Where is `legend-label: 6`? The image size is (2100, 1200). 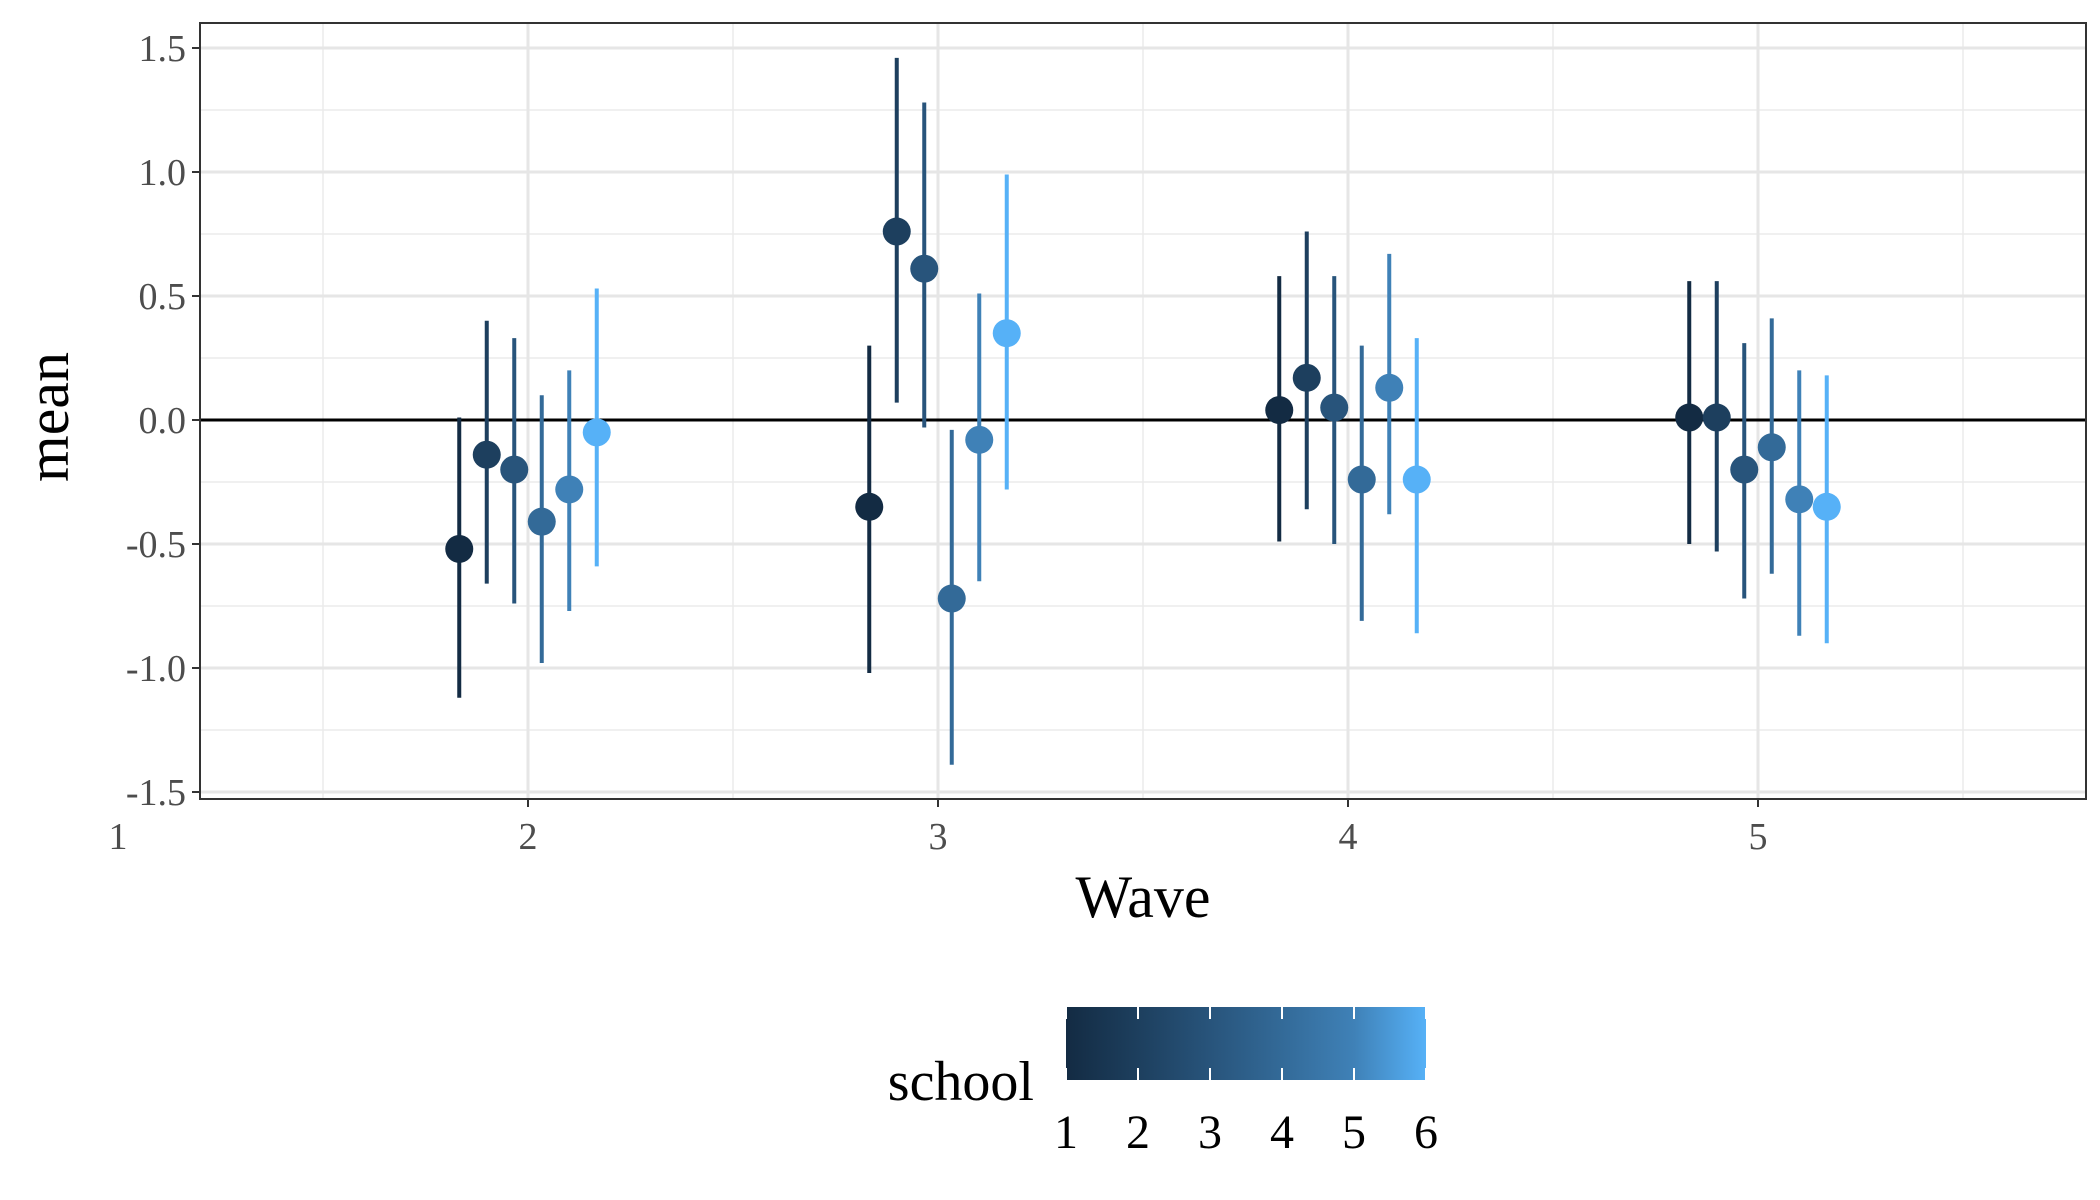 legend-label: 6 is located at coordinates (1426, 1132).